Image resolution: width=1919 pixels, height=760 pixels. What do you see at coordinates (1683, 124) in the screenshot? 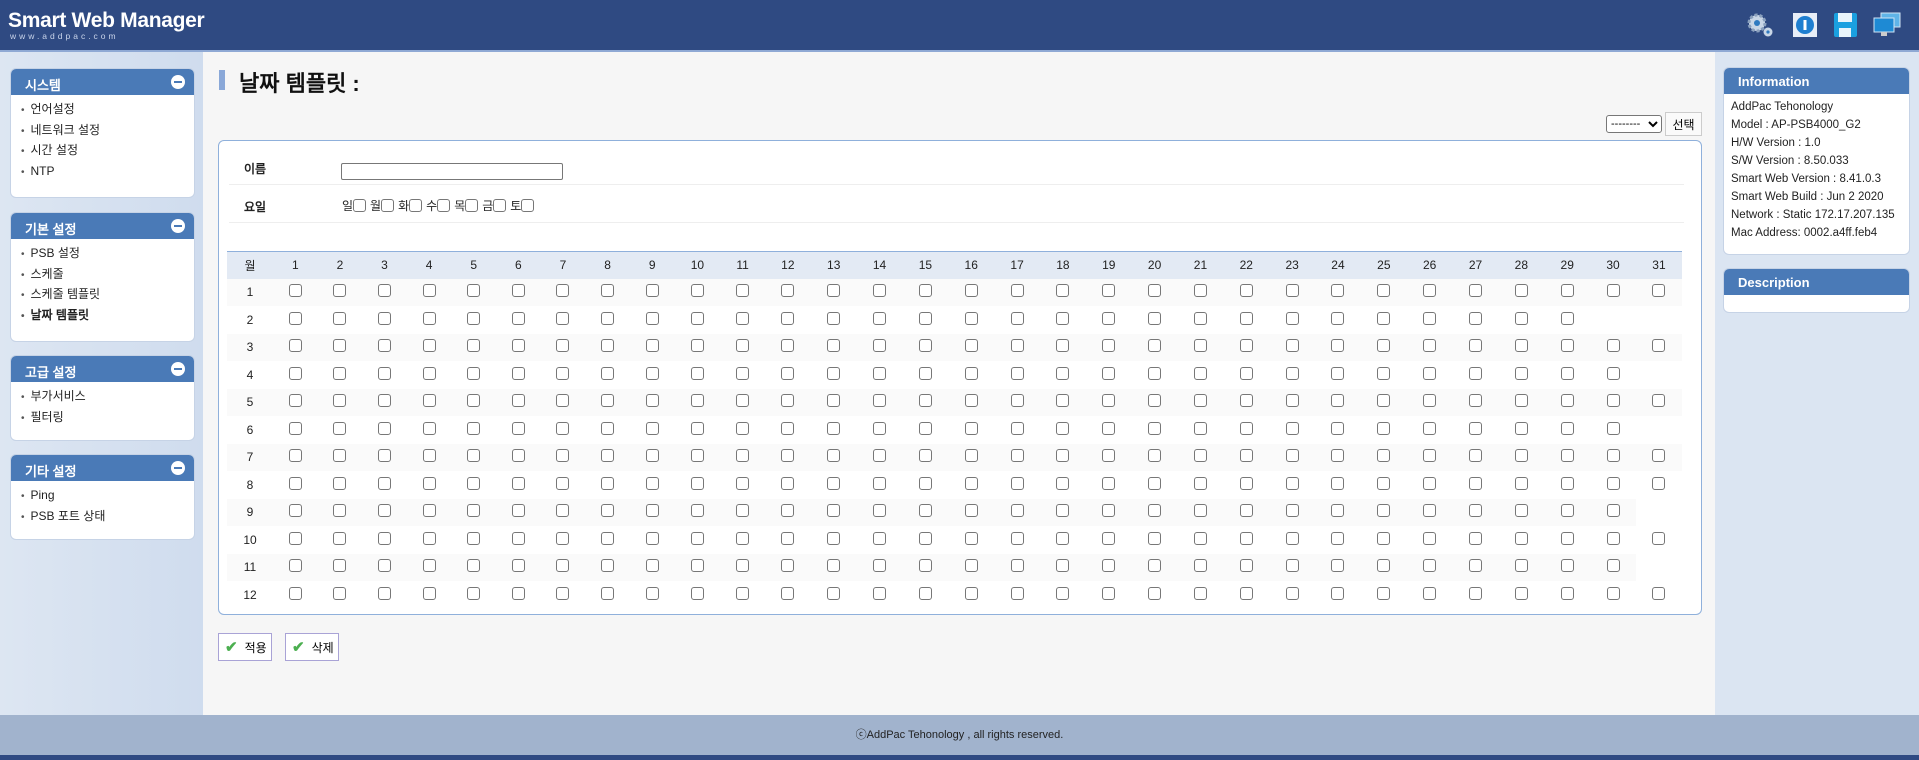
I see `select-button: 선택` at bounding box center [1683, 124].